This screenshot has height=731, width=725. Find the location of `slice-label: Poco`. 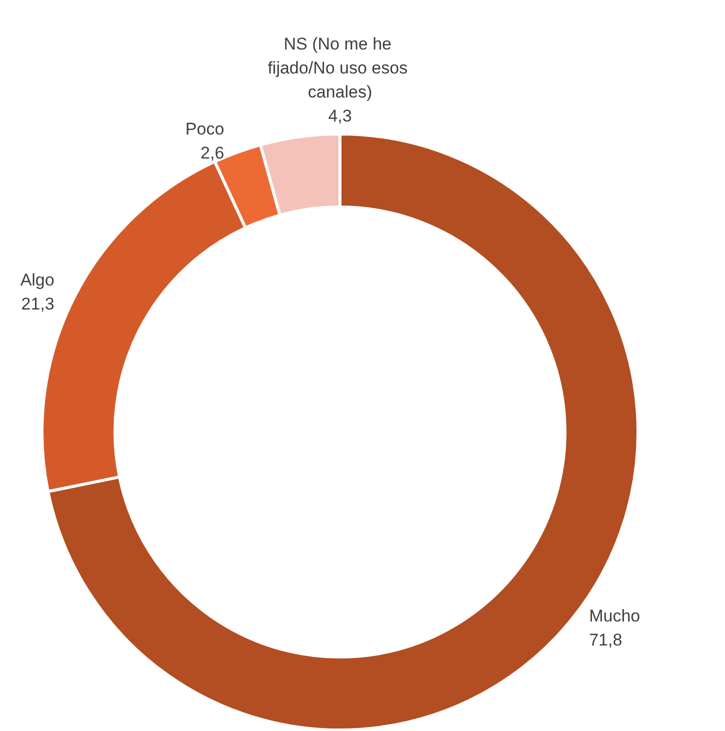

slice-label: Poco is located at coordinates (204, 128).